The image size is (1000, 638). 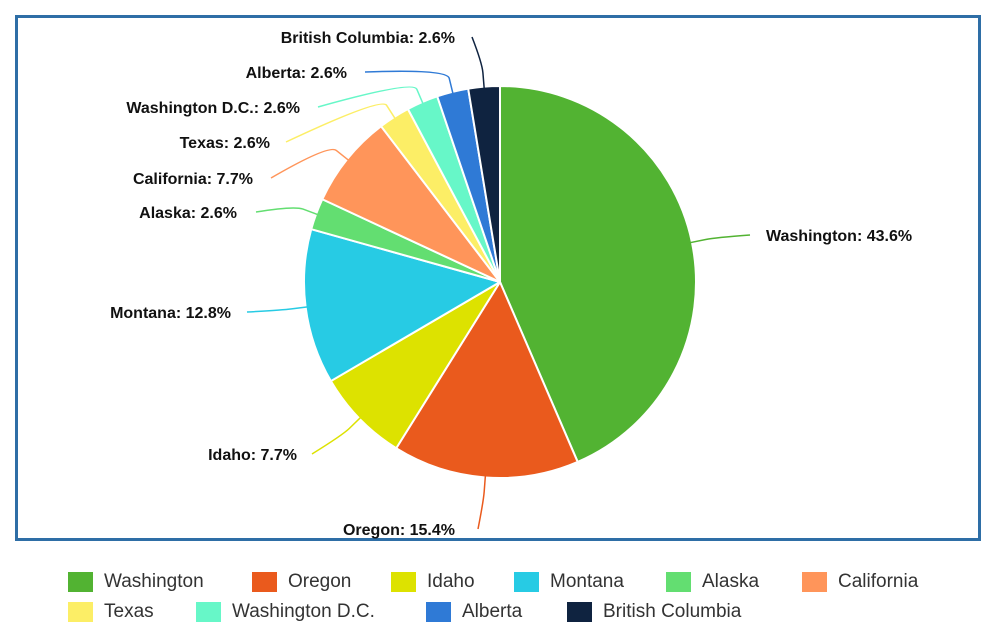 I want to click on legend-item-texas: Texas, so click(x=111, y=612).